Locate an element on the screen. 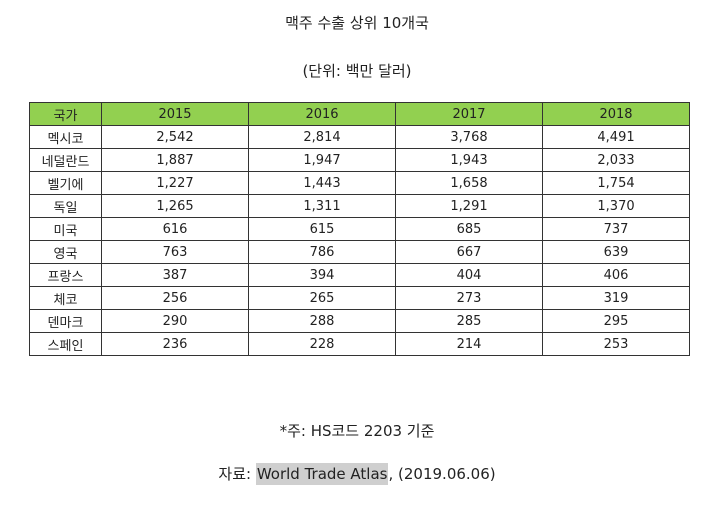 The image size is (714, 516). value-cell: 2,033 is located at coordinates (616, 160).